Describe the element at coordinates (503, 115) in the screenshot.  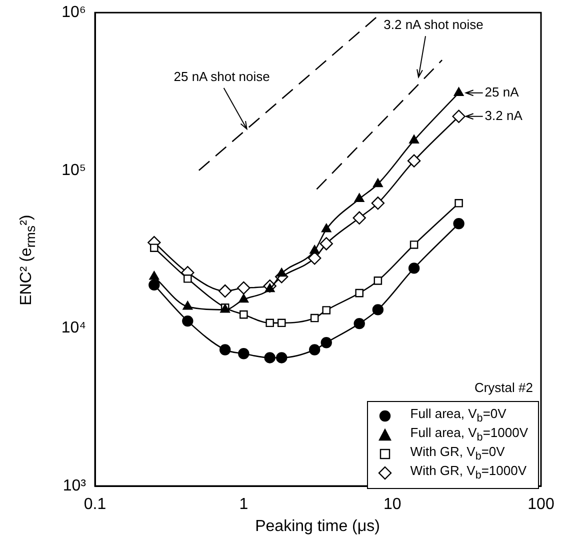
I see `annotation: 3.2 nA` at that location.